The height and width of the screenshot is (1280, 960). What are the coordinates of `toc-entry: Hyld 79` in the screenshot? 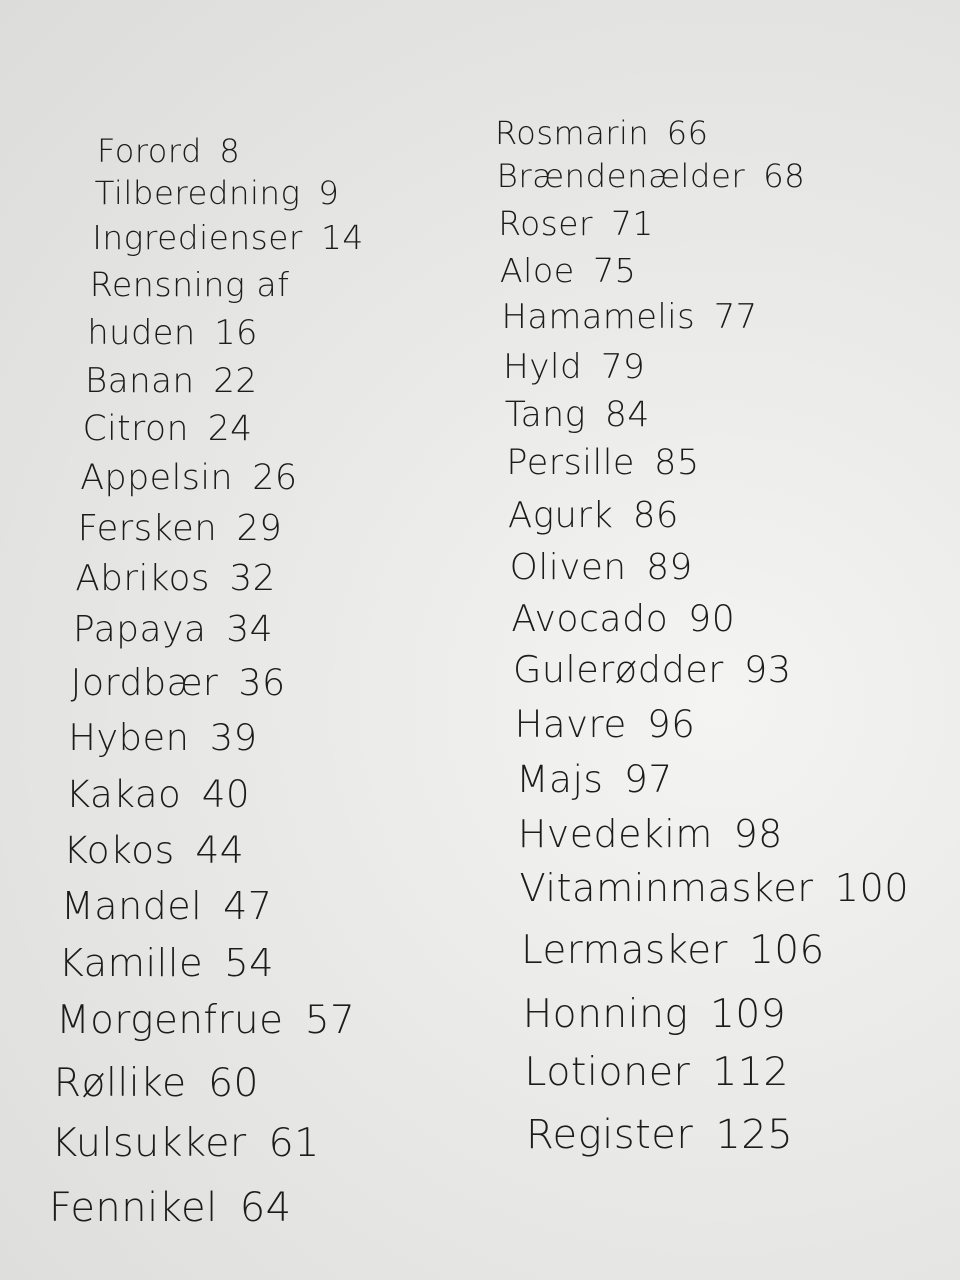 It's located at (574, 367).